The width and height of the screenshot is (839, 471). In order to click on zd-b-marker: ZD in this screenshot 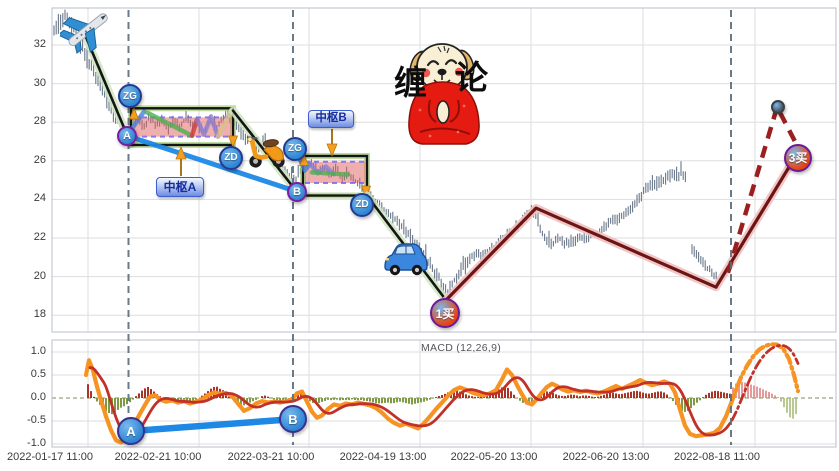, I will do `click(362, 204)`.